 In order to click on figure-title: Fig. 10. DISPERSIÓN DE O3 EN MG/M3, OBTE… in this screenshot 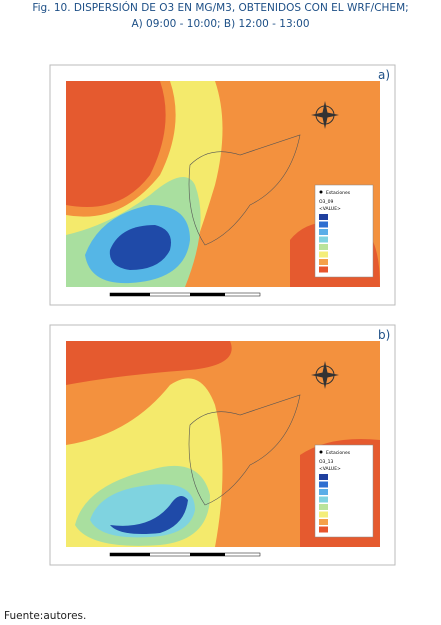, I will do `click(220, 8)`.